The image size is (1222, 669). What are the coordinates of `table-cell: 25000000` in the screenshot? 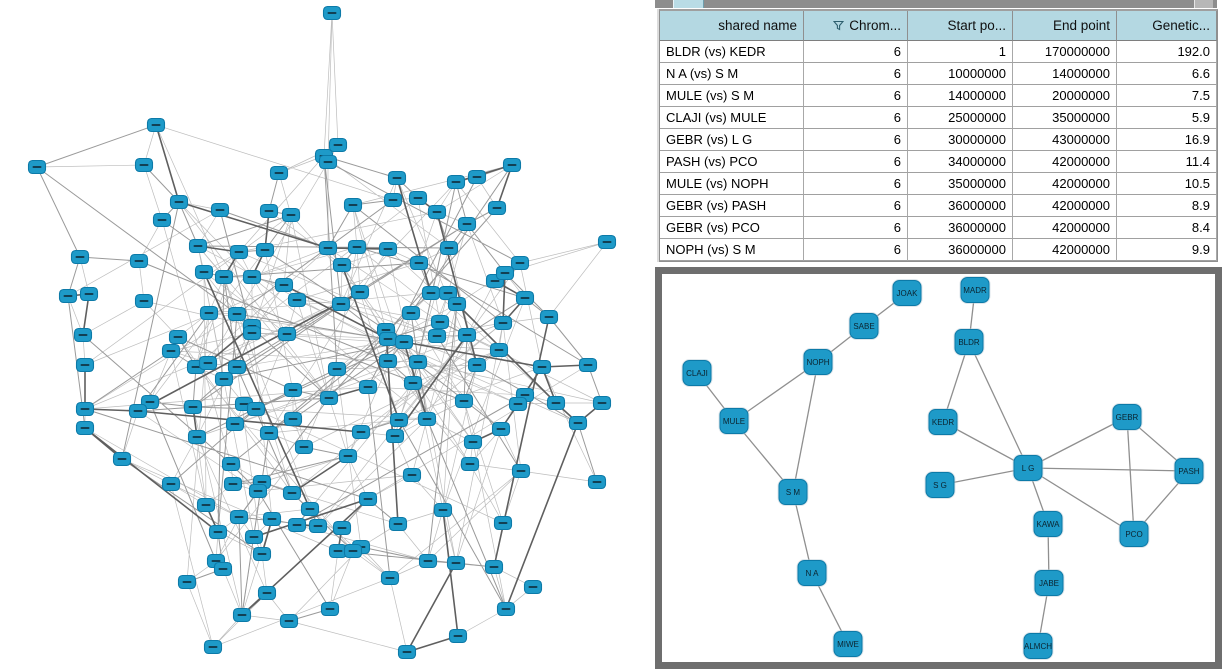 It's located at (960, 118).